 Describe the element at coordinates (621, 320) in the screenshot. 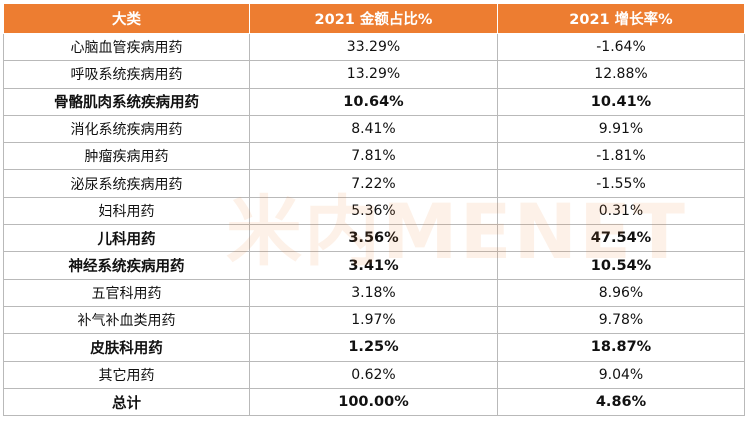

I see `cell-growth: 9.78%` at that location.